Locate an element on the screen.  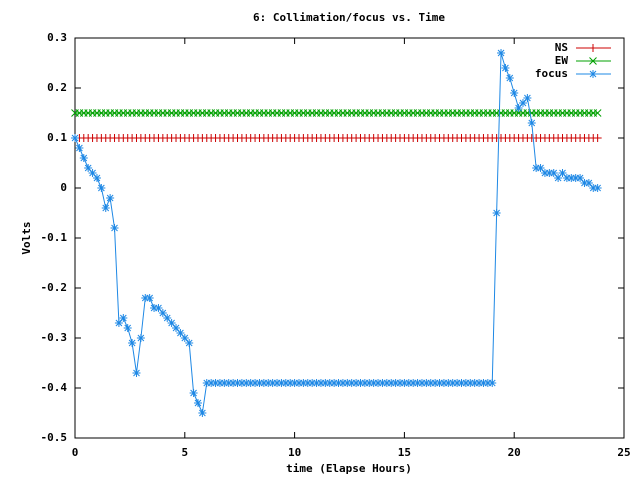
y-tick-label: -0.4 is located at coordinates (54, 387).